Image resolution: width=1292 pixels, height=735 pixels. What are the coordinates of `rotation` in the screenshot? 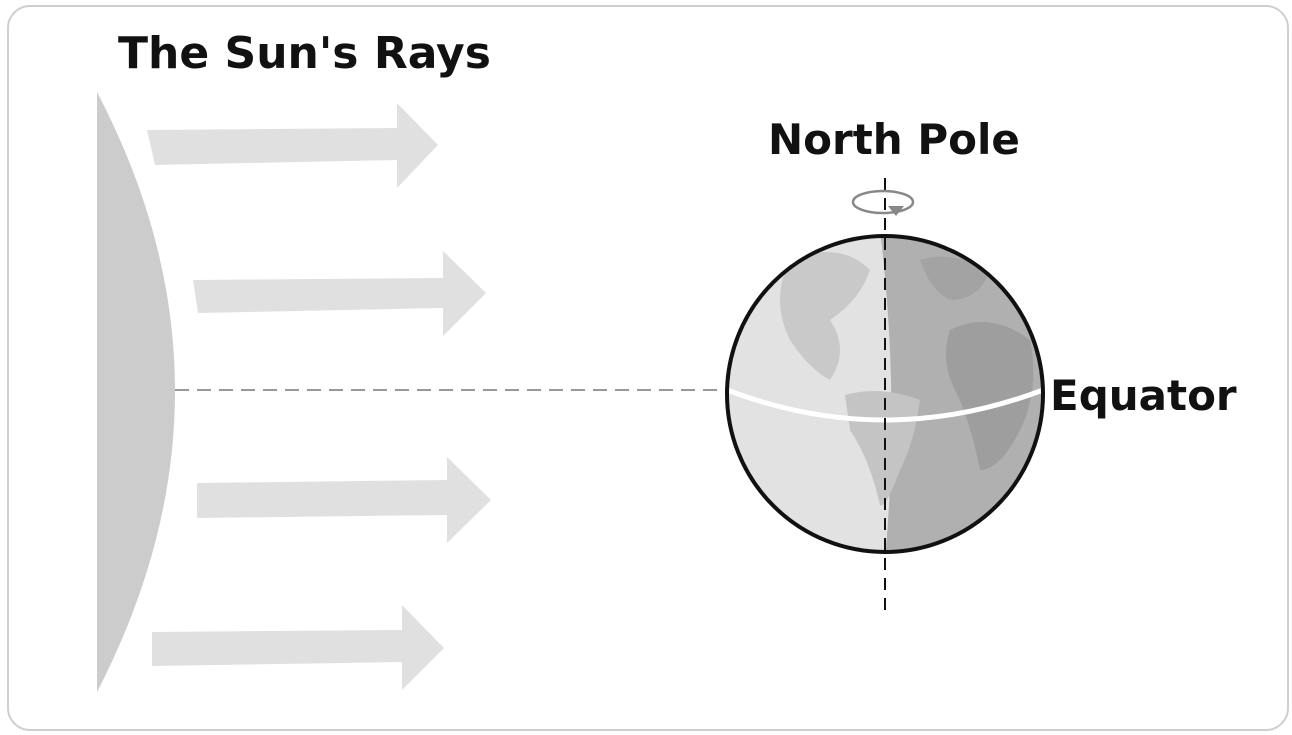 It's located at (883, 202).